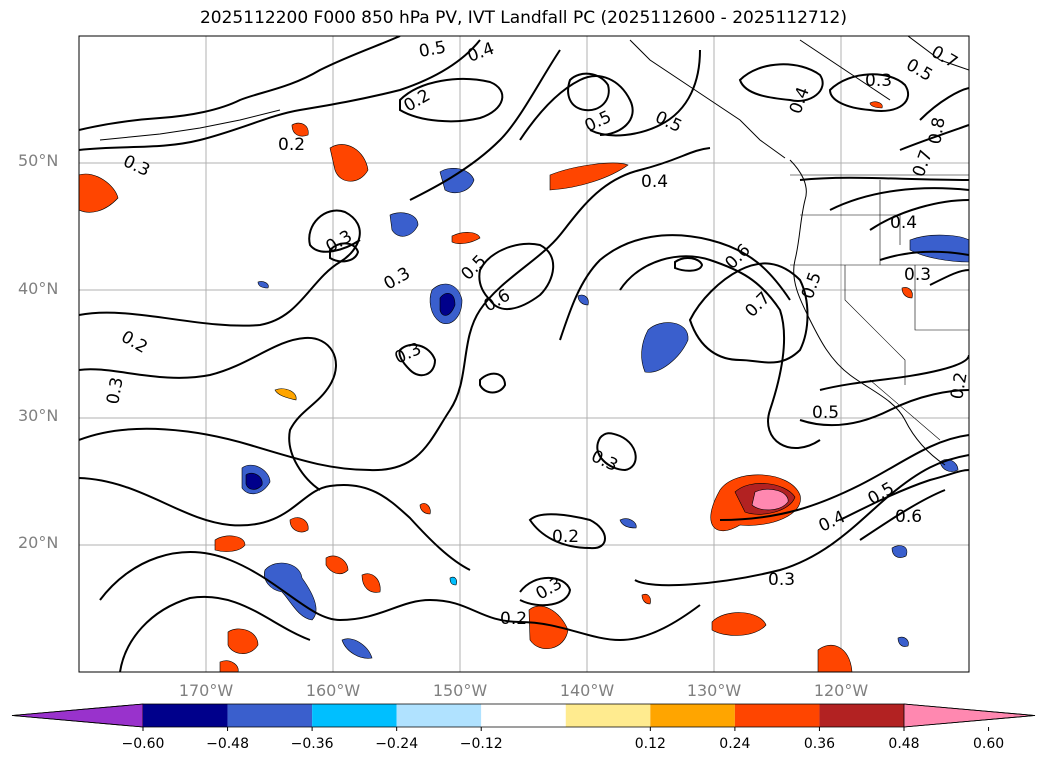 Image resolution: width=1047 pixels, height=765 pixels. What do you see at coordinates (714, 690) in the screenshot?
I see `longitude-label: 130°W` at bounding box center [714, 690].